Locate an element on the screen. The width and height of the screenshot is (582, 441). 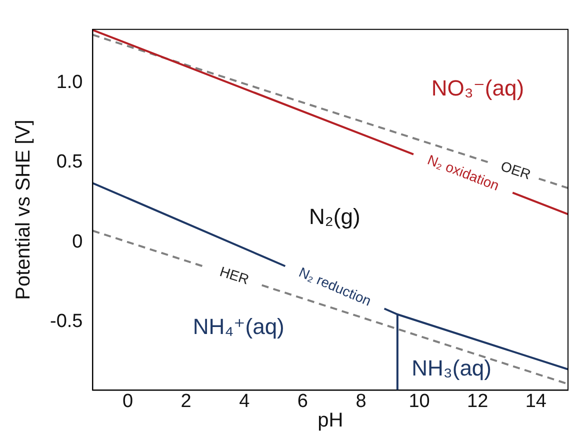
text: HER is located at coordinates (235, 275).